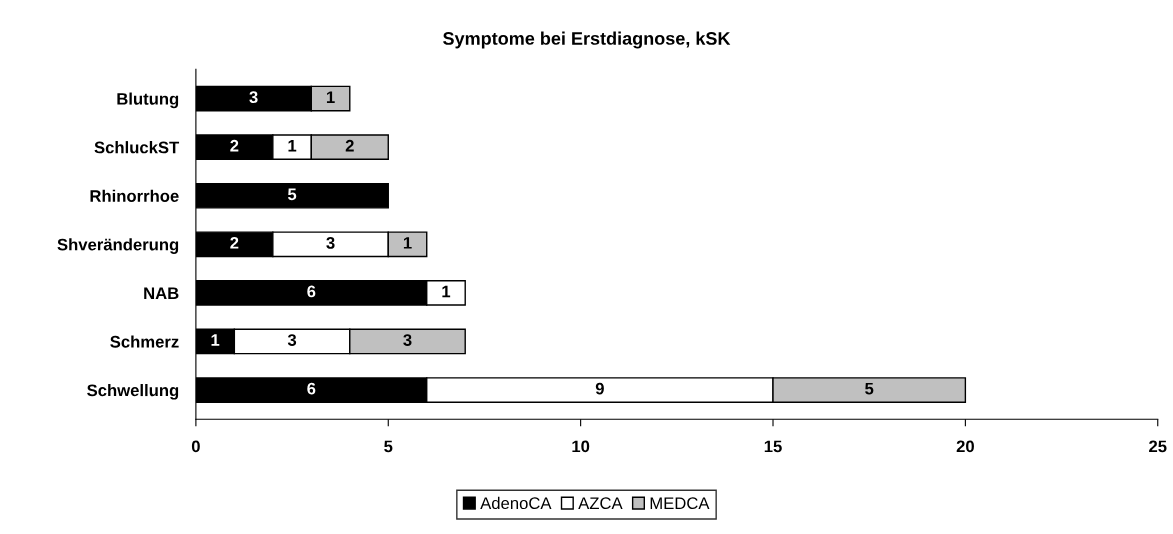 This screenshot has width=1173, height=534. Describe the element at coordinates (144, 341) in the screenshot. I see `y-tick-label: Schmerz` at that location.